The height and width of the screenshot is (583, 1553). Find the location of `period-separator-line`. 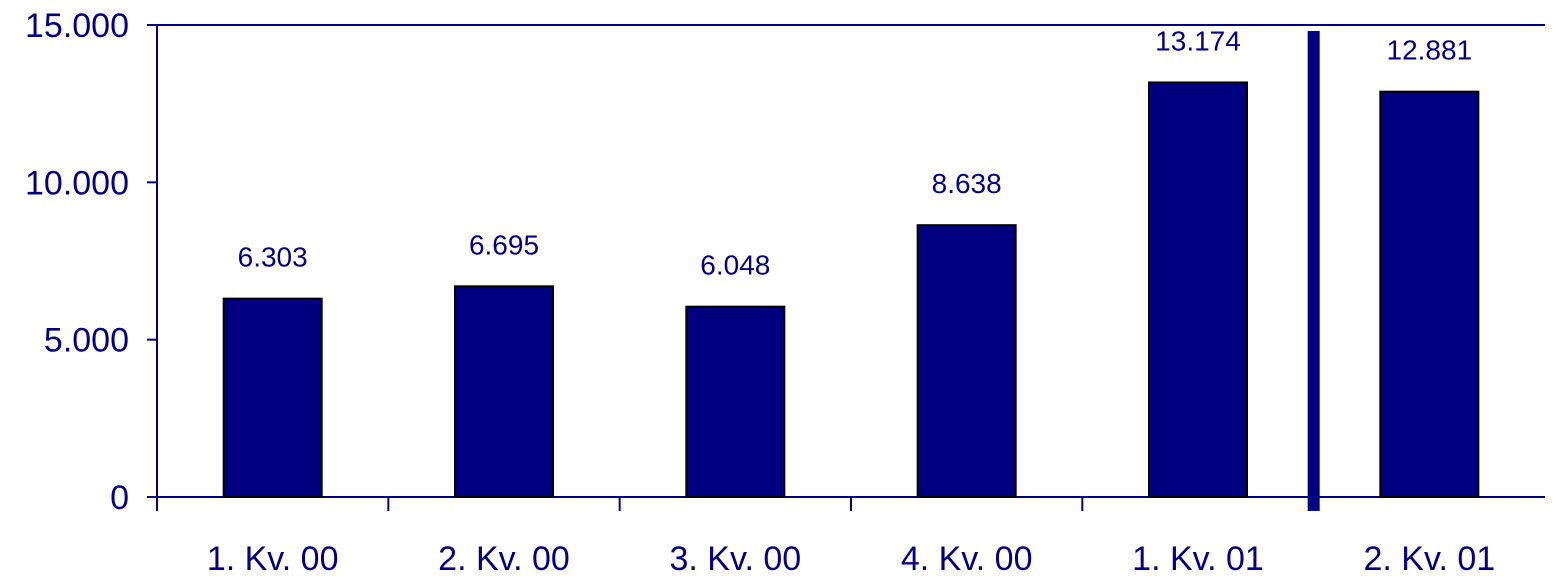

period-separator-line is located at coordinates (1313, 271).